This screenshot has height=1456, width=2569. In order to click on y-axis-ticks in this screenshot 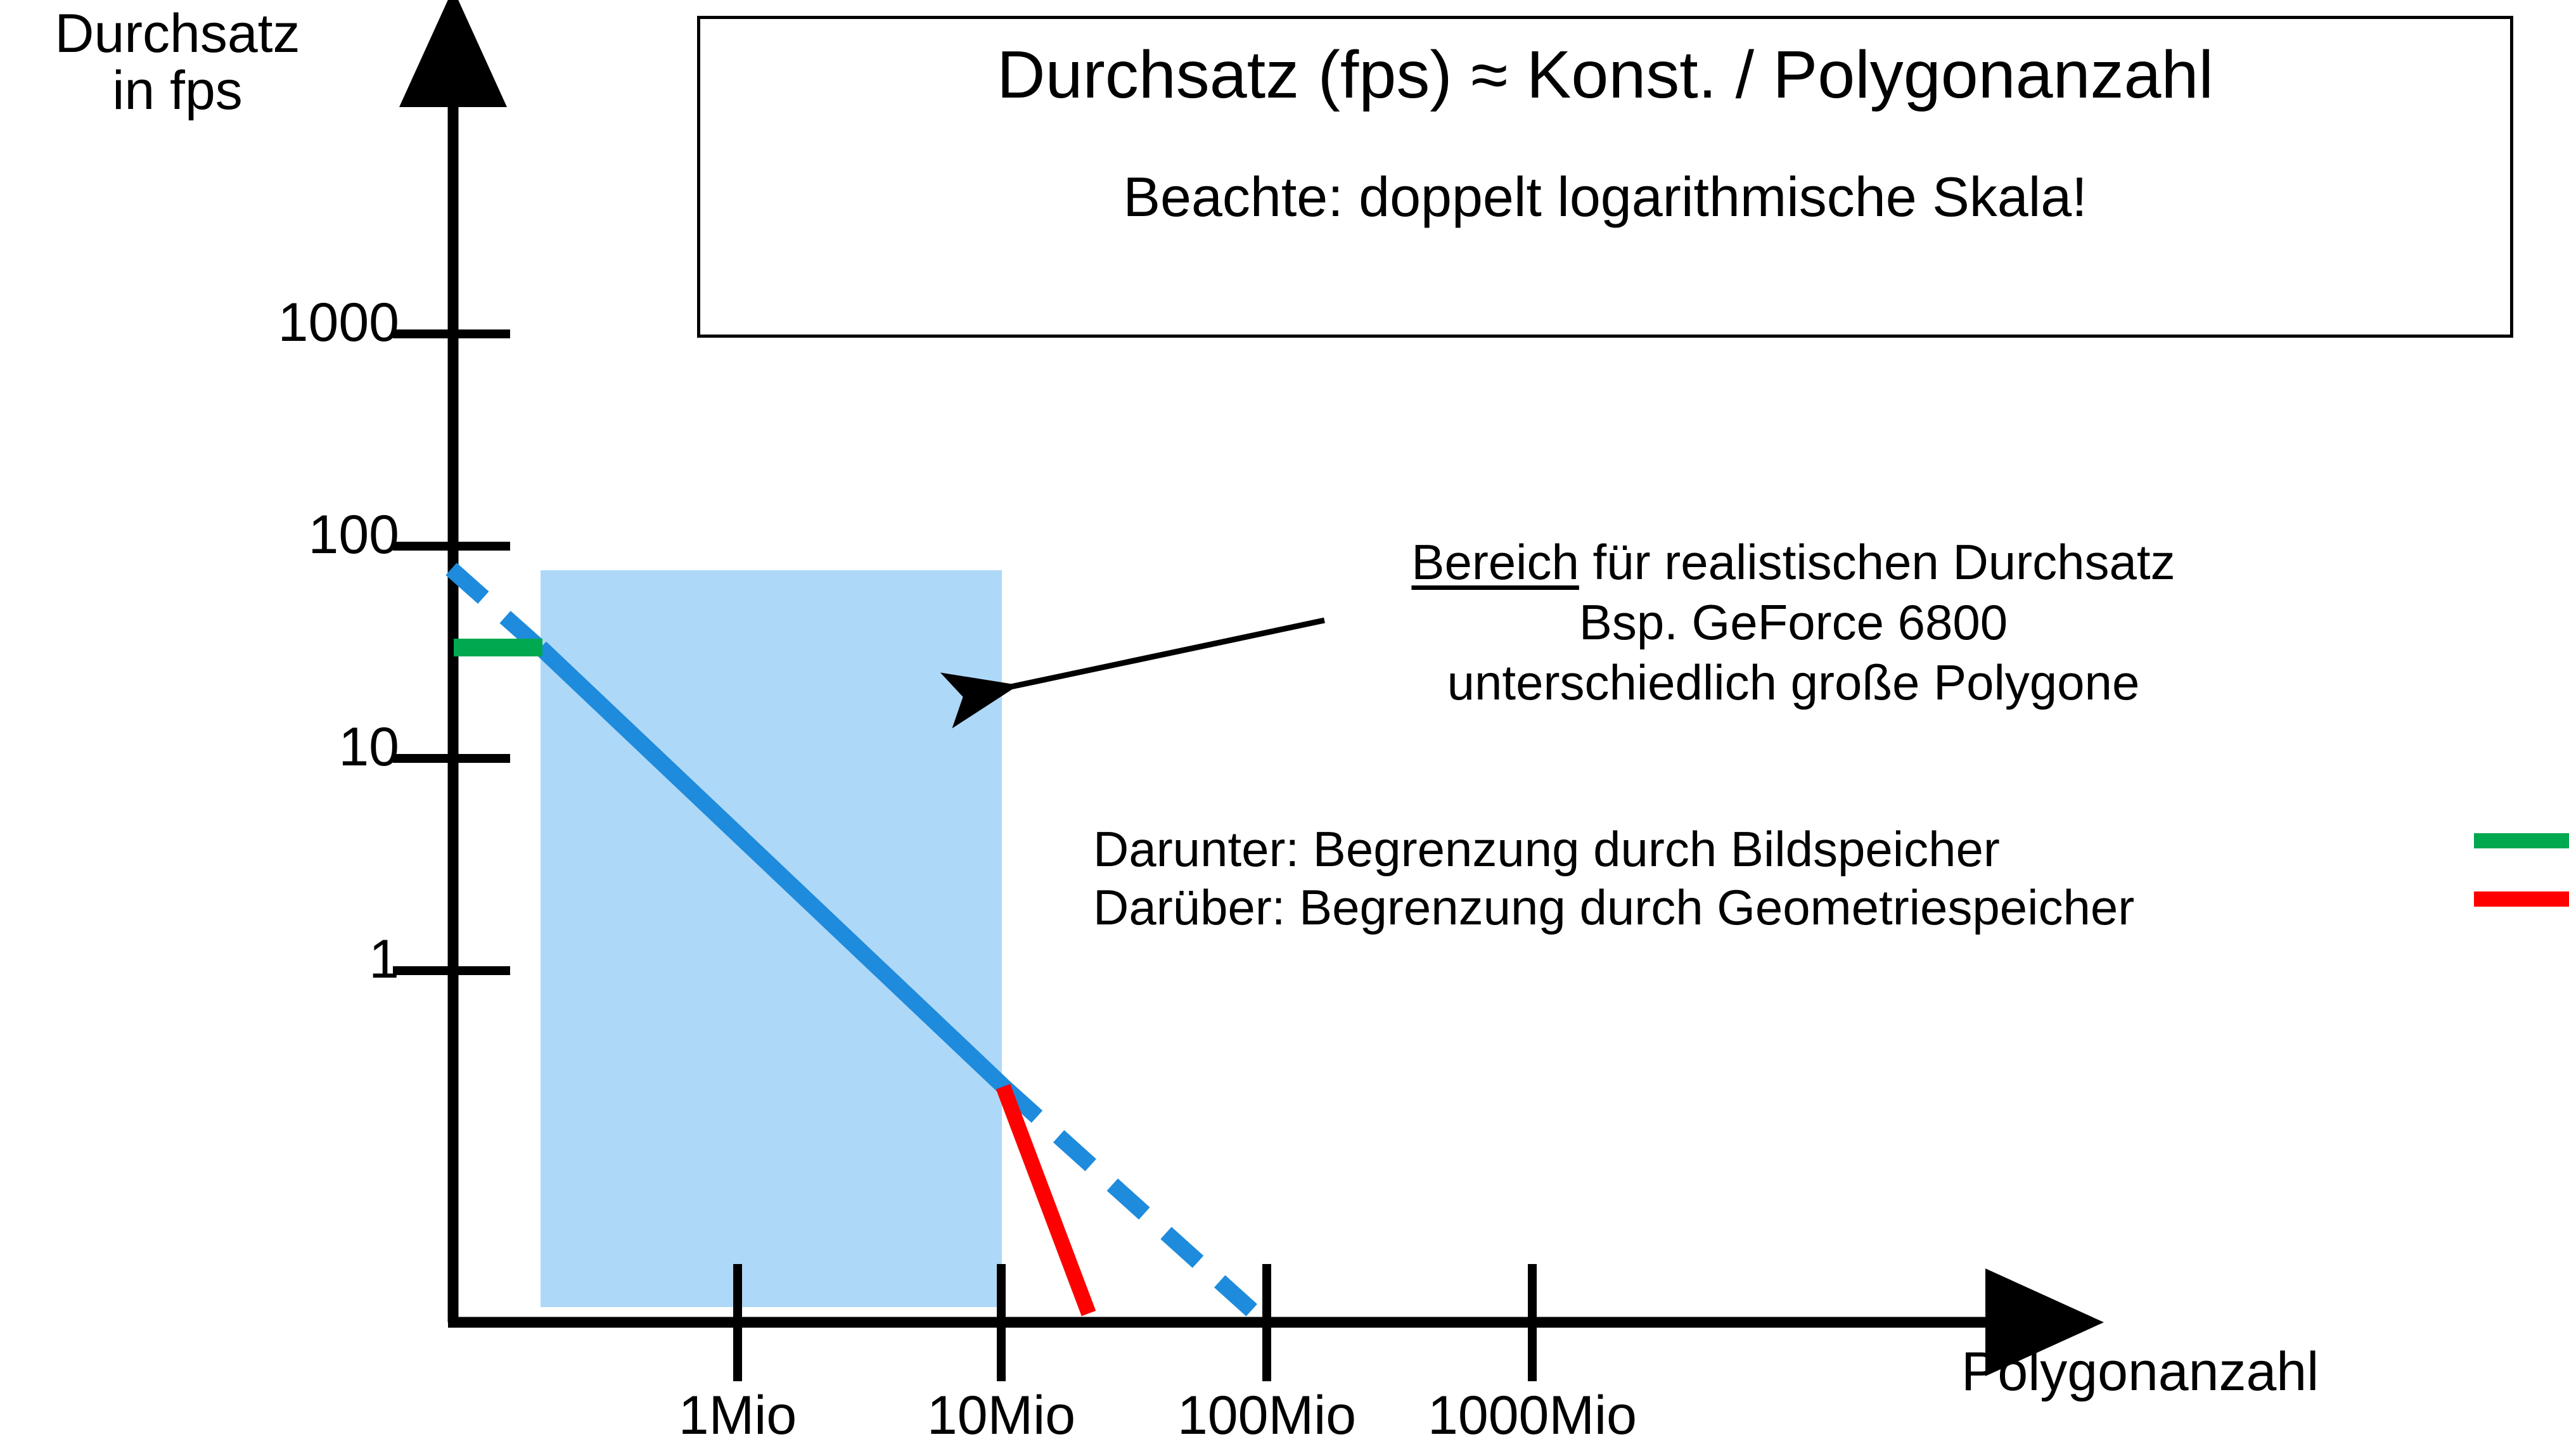, I will do `click(451, 652)`.